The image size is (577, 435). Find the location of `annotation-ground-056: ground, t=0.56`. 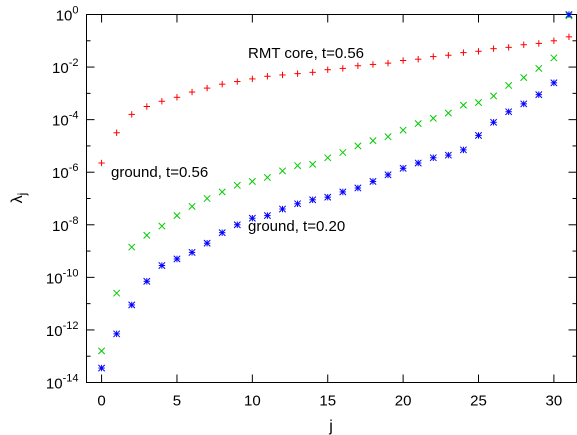

annotation-ground-056: ground, t=0.56 is located at coordinates (159, 172).